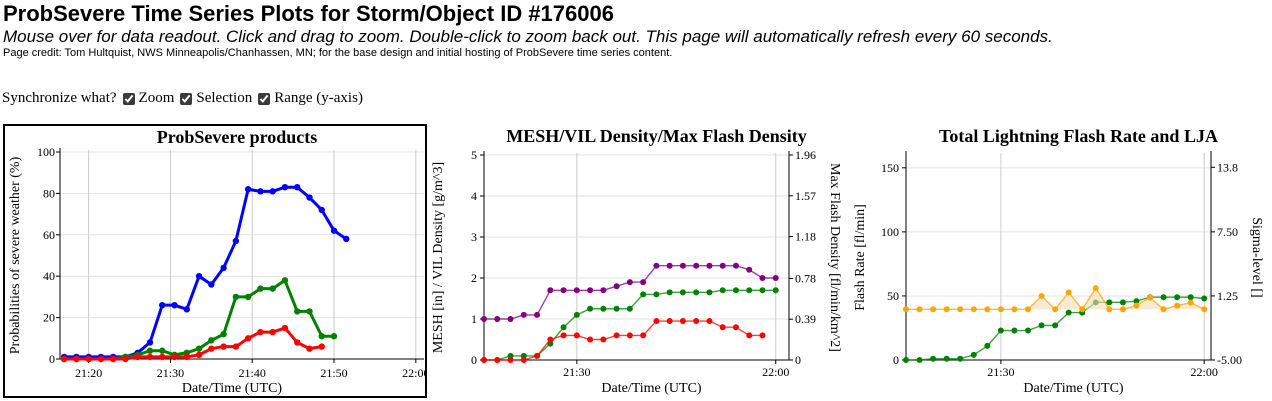 Image resolution: width=1272 pixels, height=401 pixels. What do you see at coordinates (49, 318) in the screenshot?
I see `y-tick-label: 20` at bounding box center [49, 318].